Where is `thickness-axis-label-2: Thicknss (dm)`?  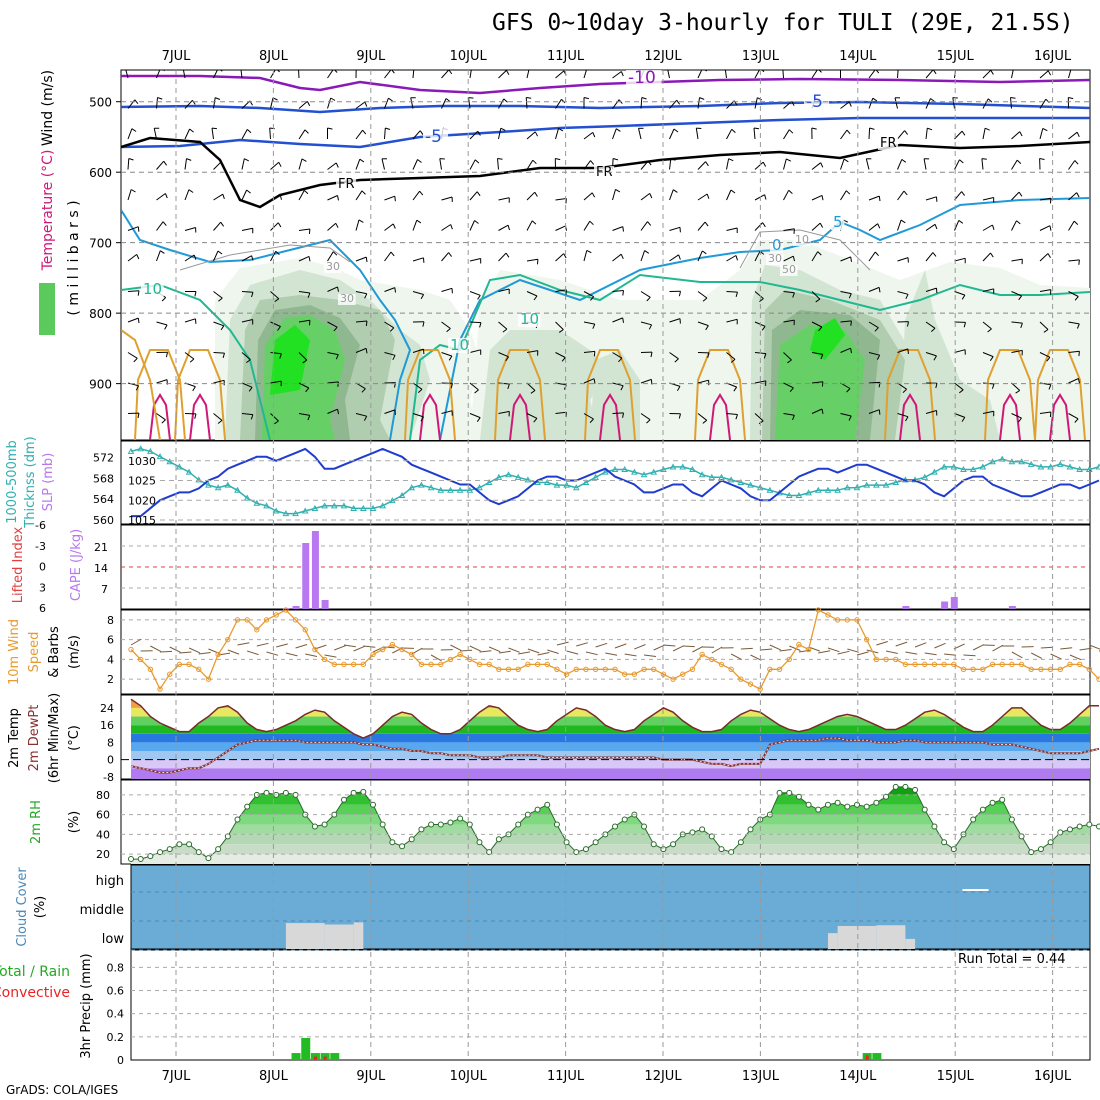 thickness-axis-label-2: Thicknss (dm) is located at coordinates (30, 482).